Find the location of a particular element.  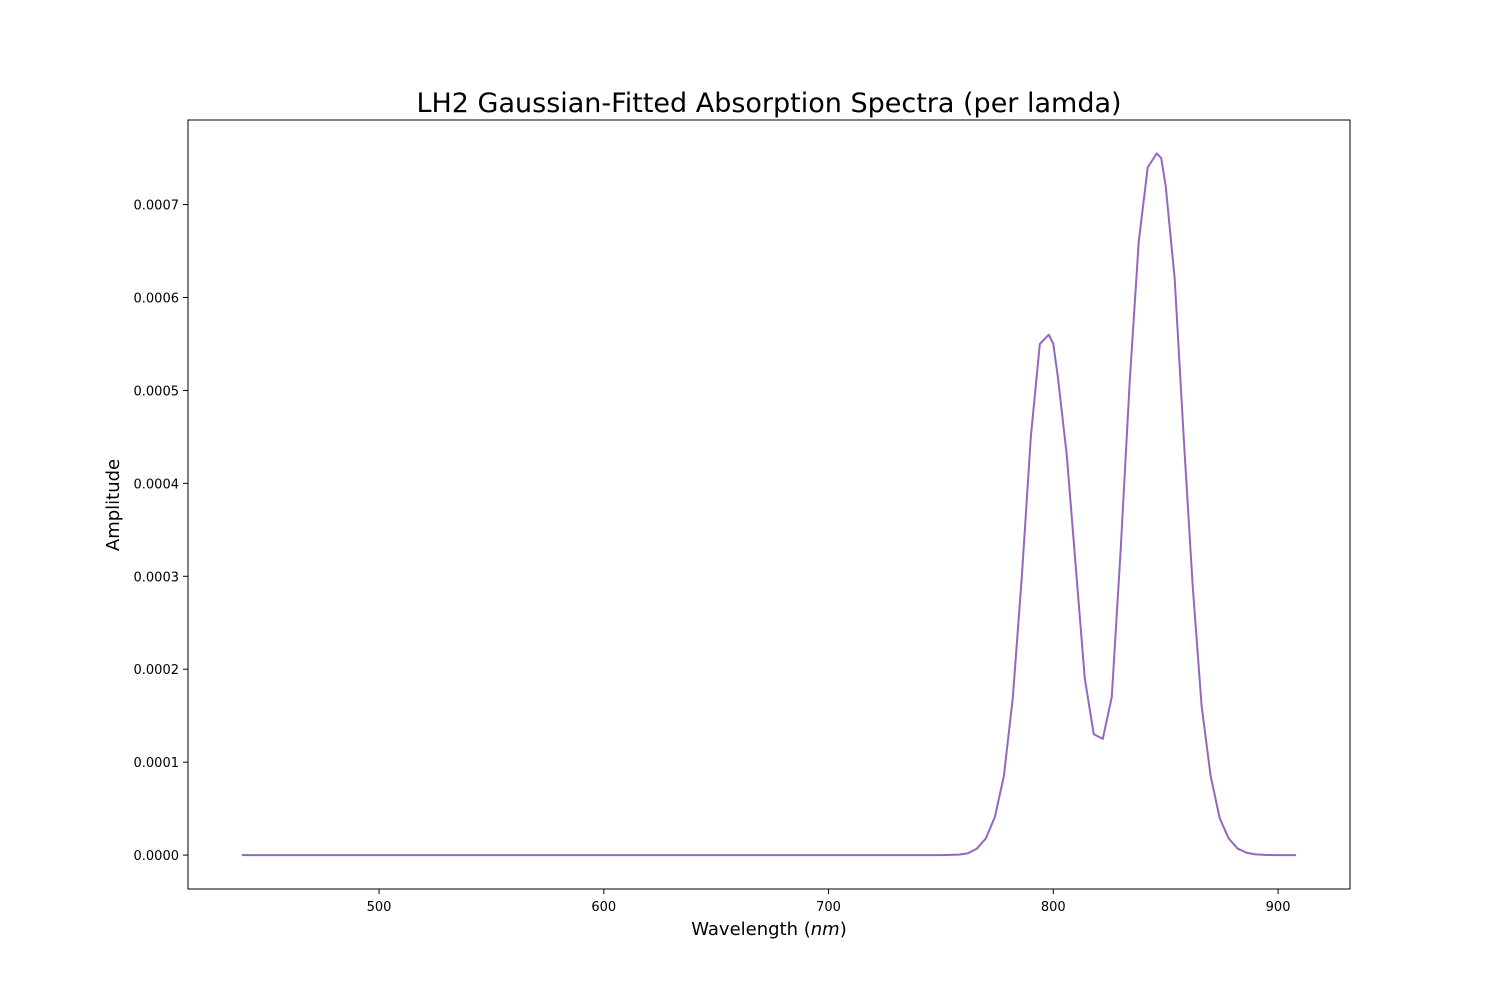

x-axis: 500 600 700 800 900 is located at coordinates (829, 902).